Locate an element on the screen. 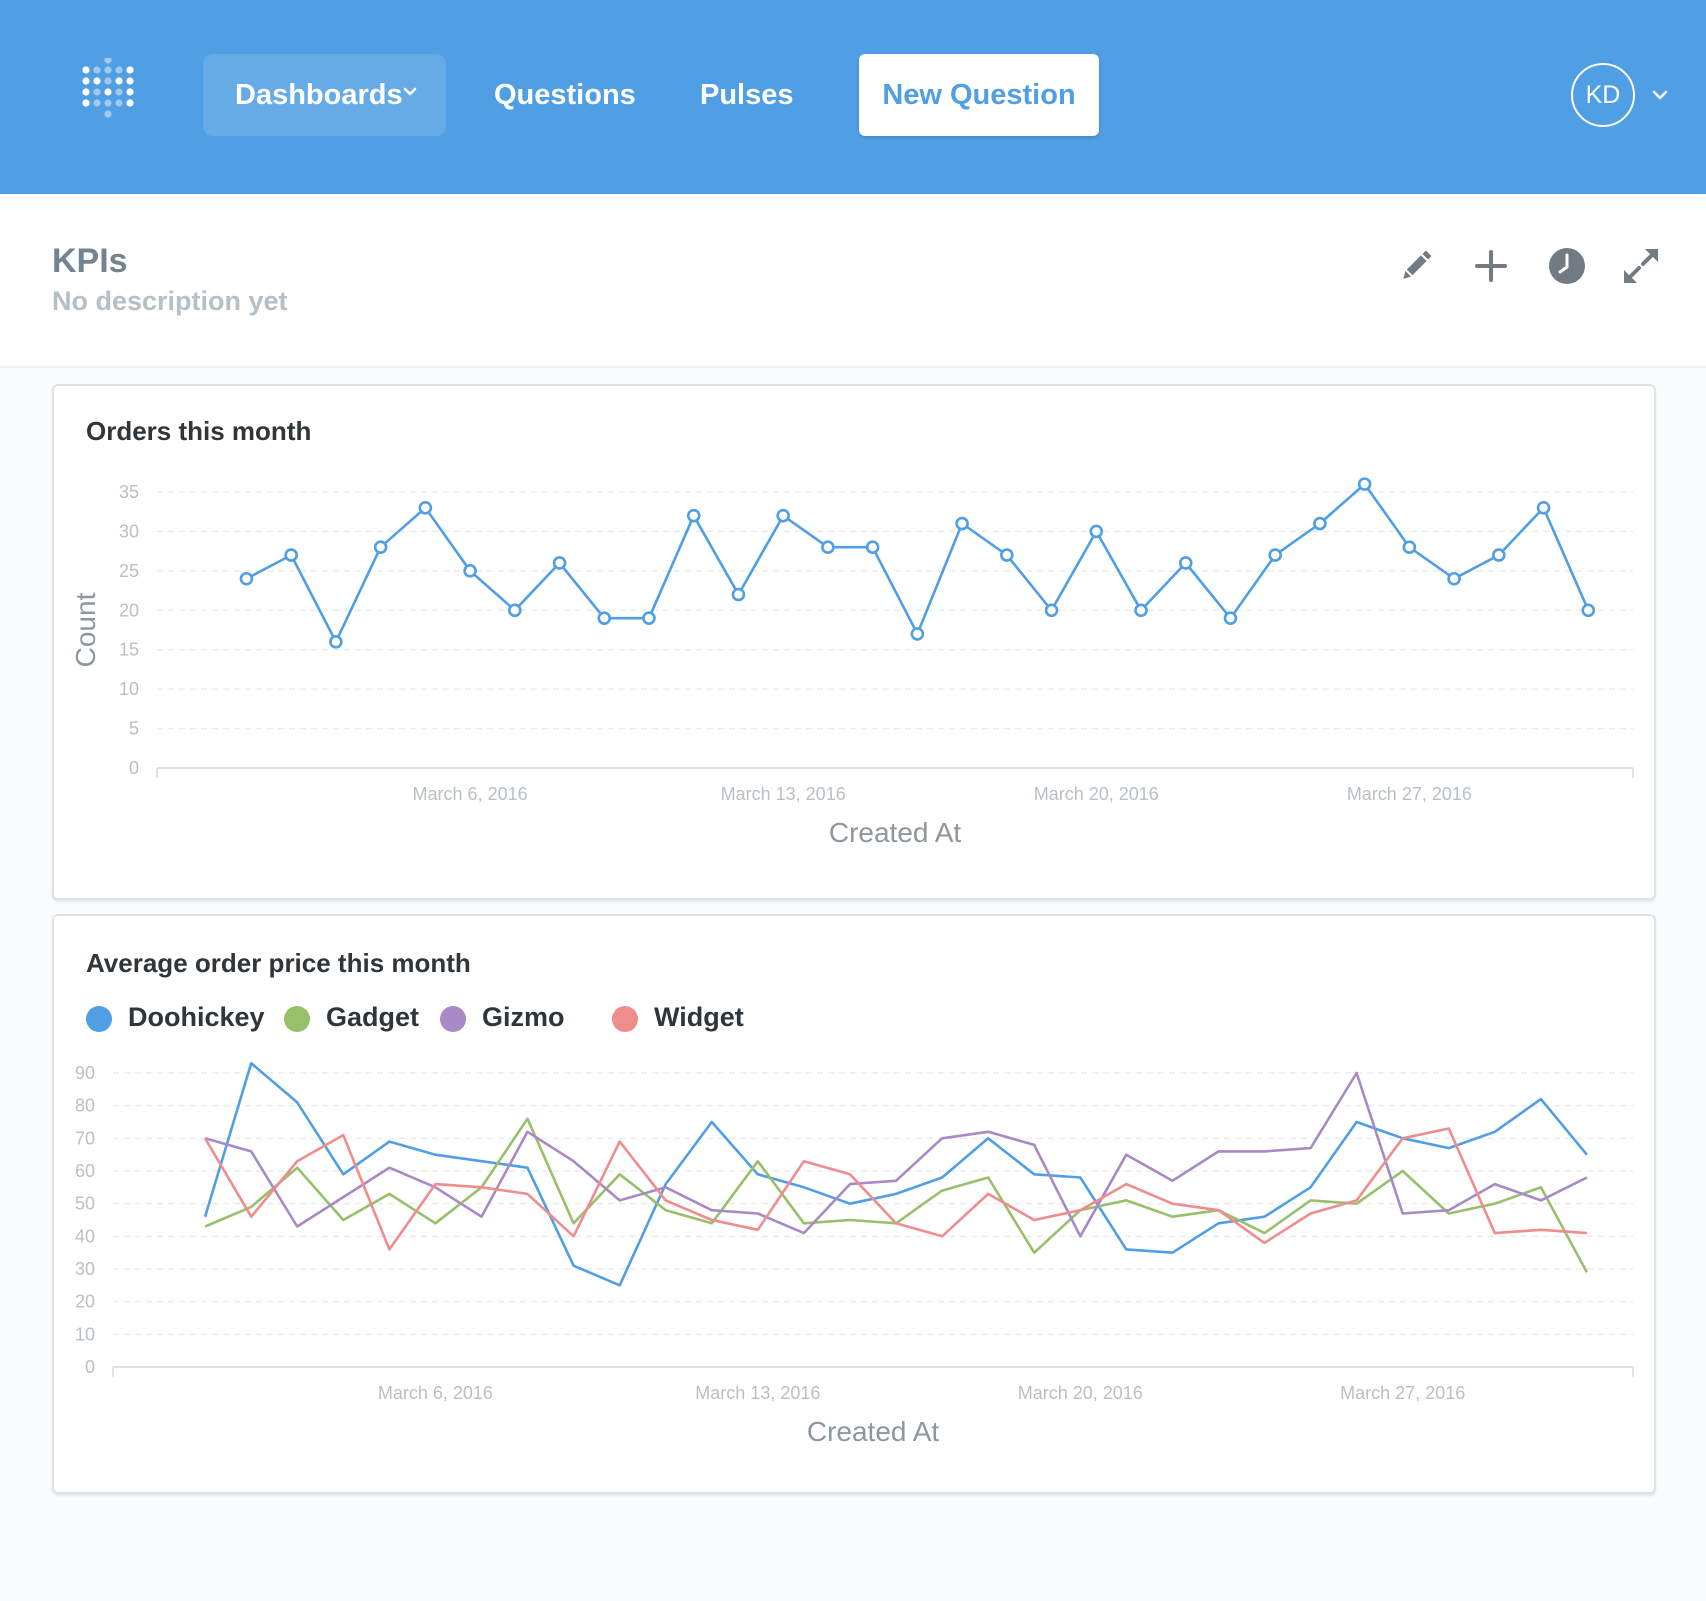  y-tick-label: 25 is located at coordinates (129, 571).